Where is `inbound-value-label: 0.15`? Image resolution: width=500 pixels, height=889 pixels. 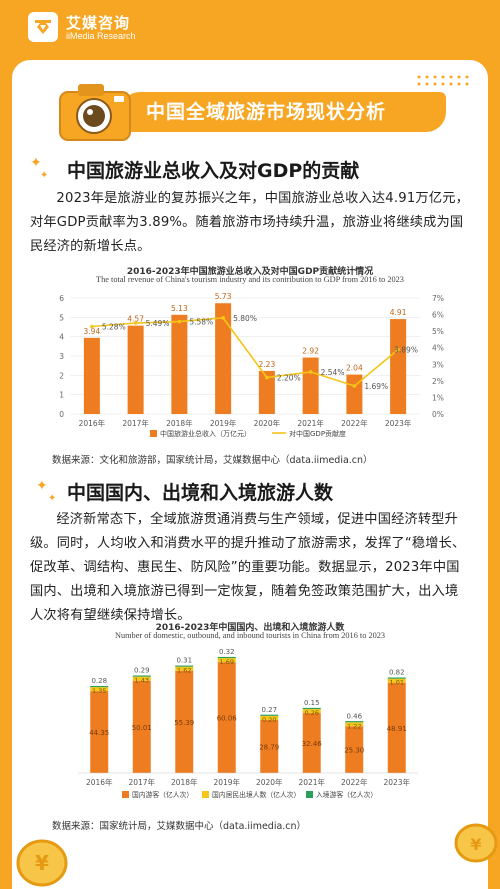 inbound-value-label: 0.15 is located at coordinates (312, 703).